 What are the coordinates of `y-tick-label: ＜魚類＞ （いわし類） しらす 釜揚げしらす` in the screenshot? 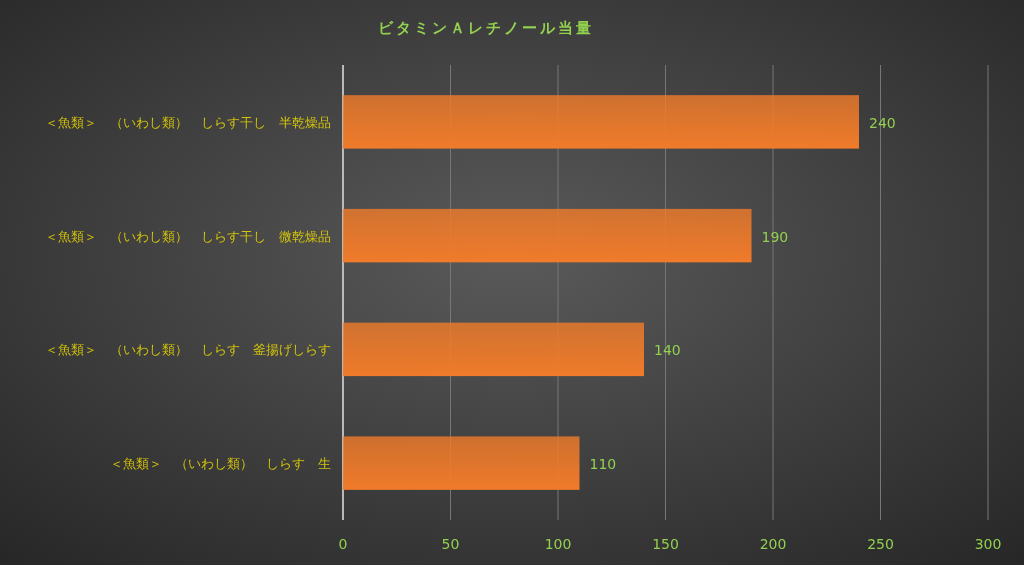 It's located at (188, 350).